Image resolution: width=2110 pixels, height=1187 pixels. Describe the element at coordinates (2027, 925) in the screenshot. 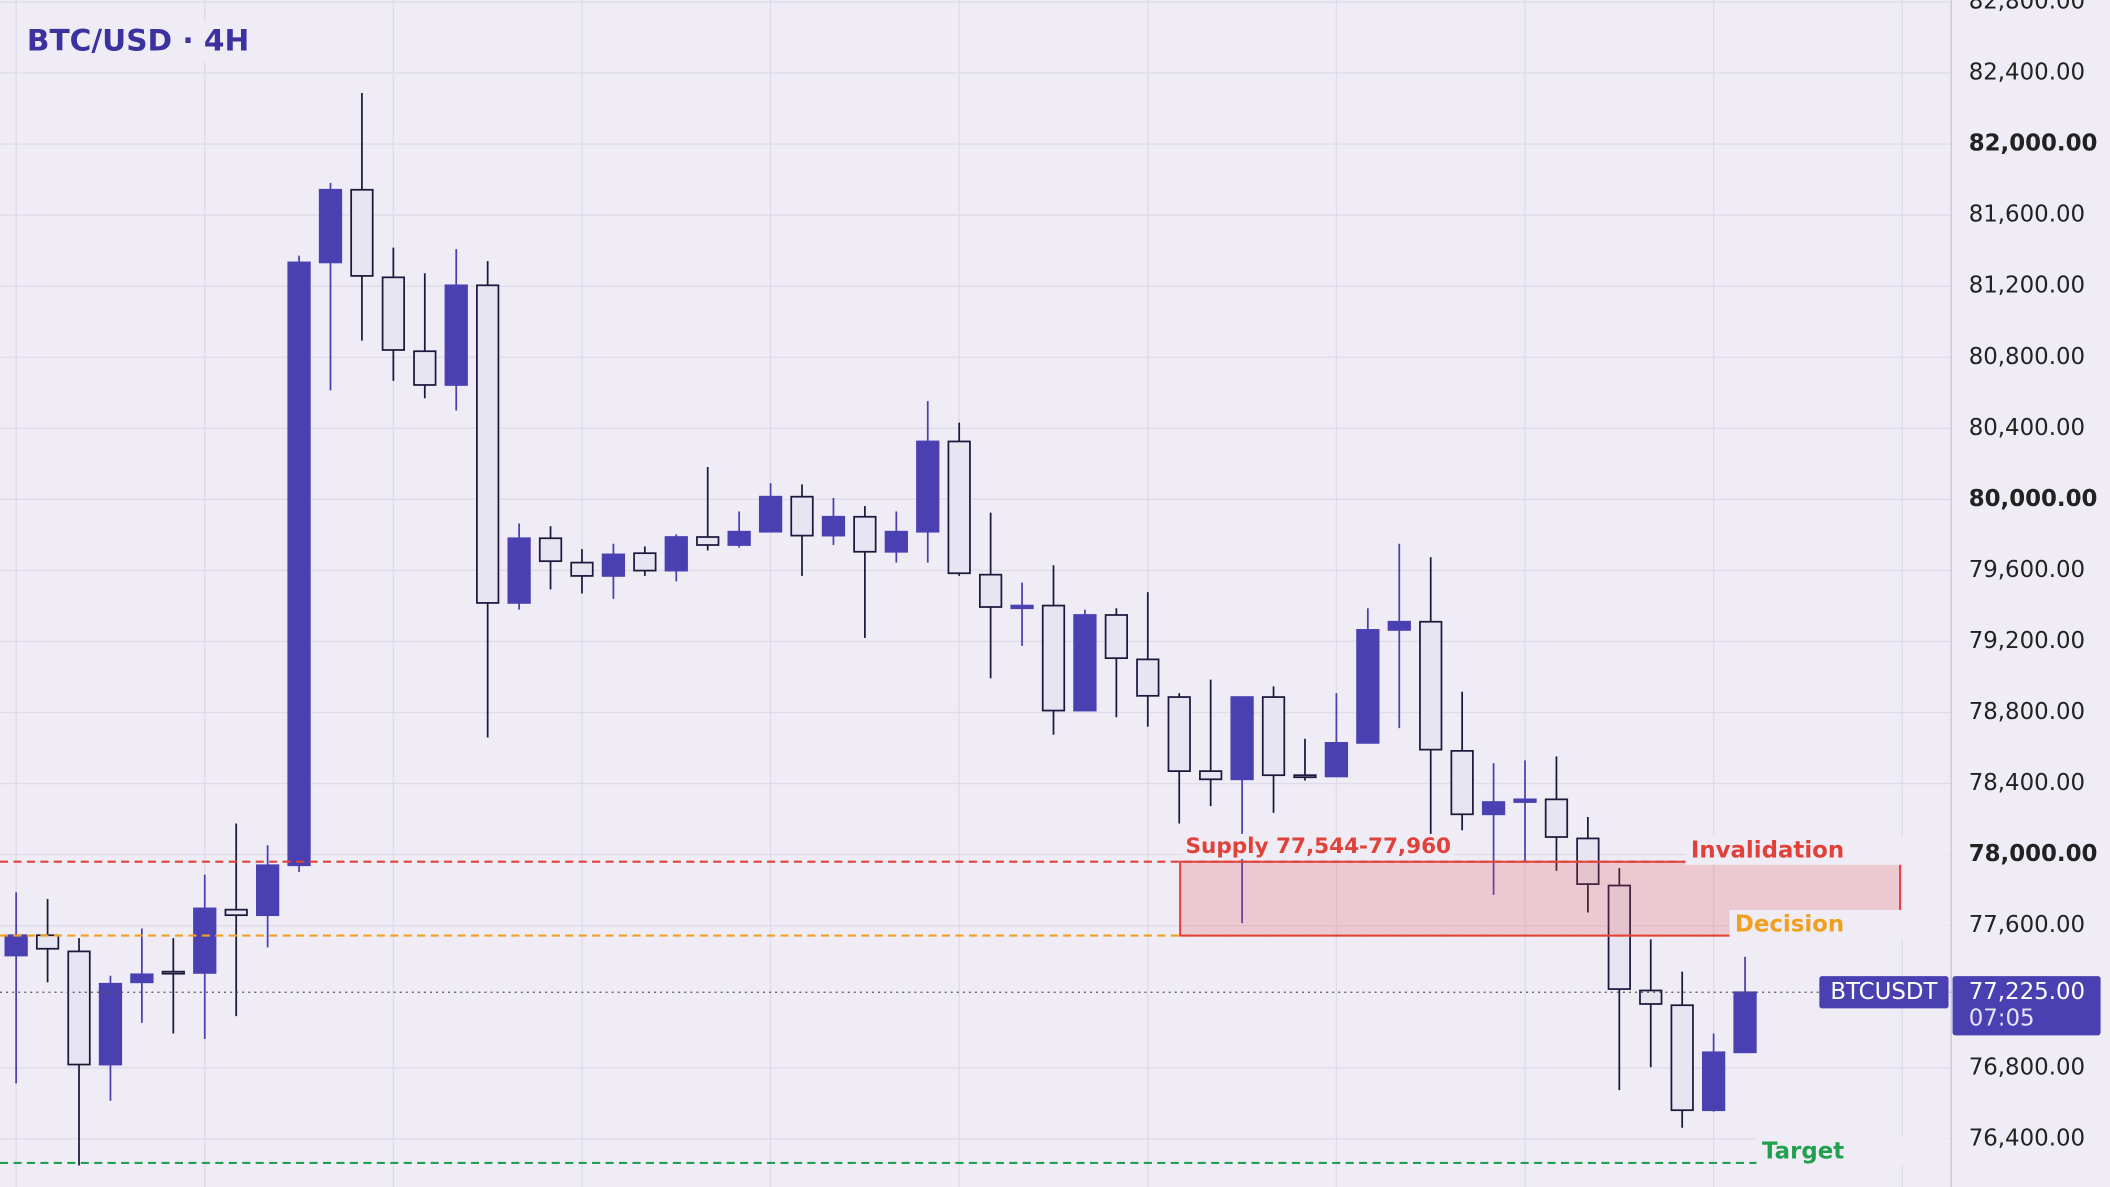

I see `y-tick-label: 77,600.00` at that location.